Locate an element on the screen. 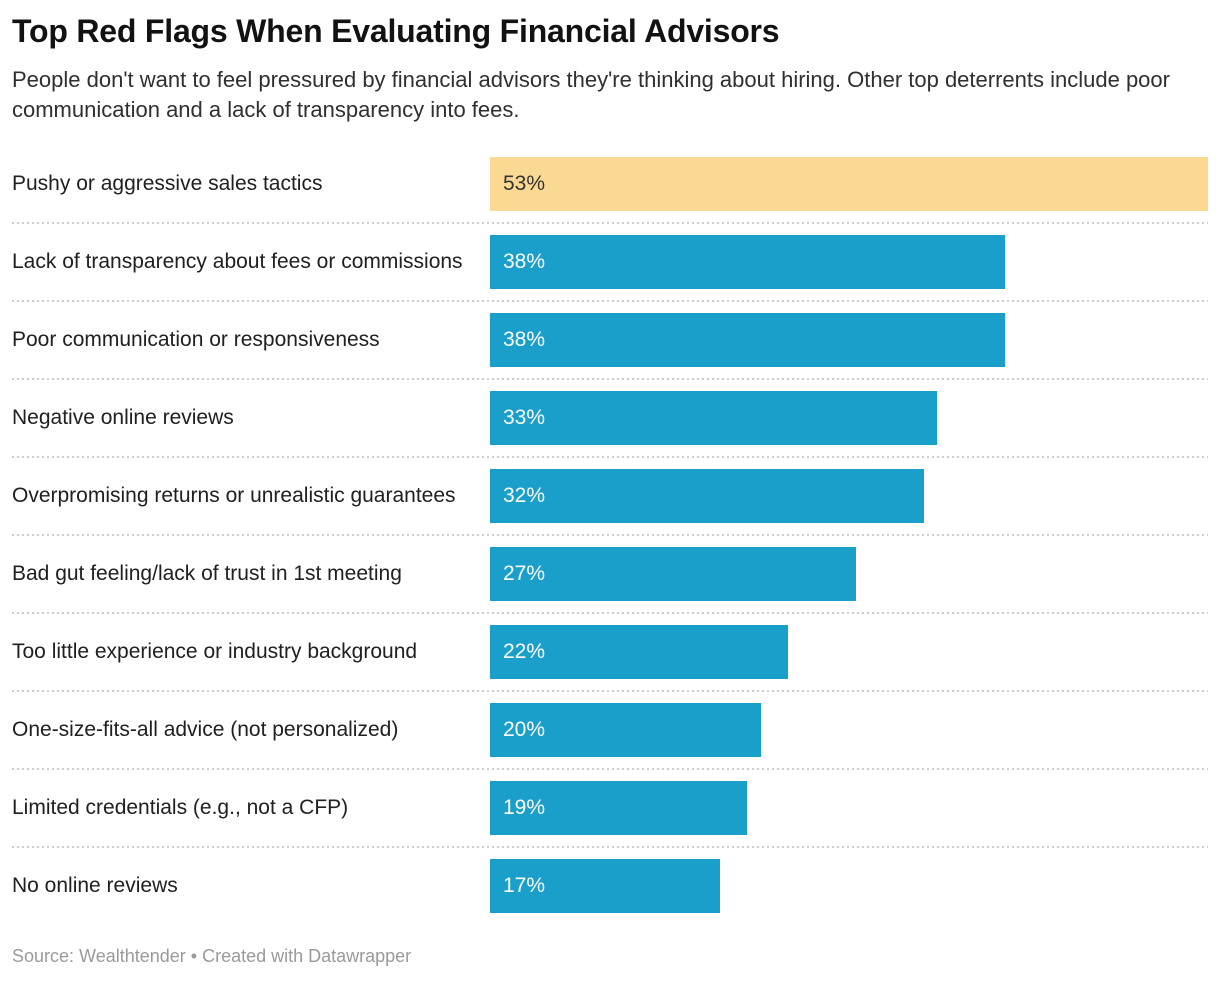 This screenshot has height=990, width=1220. bar: 53% is located at coordinates (849, 184).